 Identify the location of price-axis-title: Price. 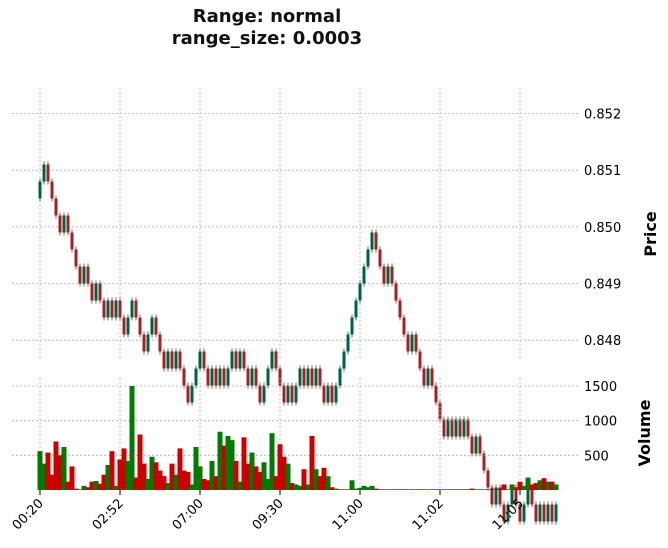
(650, 234).